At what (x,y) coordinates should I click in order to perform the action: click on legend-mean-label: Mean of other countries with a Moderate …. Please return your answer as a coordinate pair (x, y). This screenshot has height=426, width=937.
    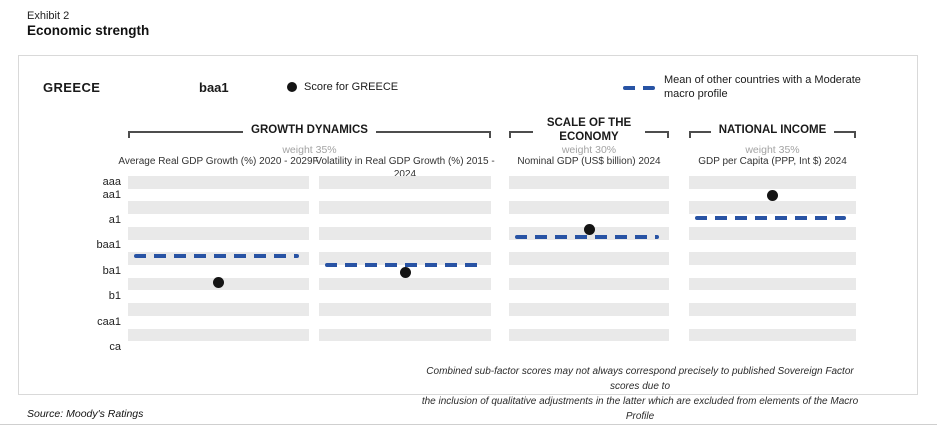
    Looking at the image, I should click on (762, 87).